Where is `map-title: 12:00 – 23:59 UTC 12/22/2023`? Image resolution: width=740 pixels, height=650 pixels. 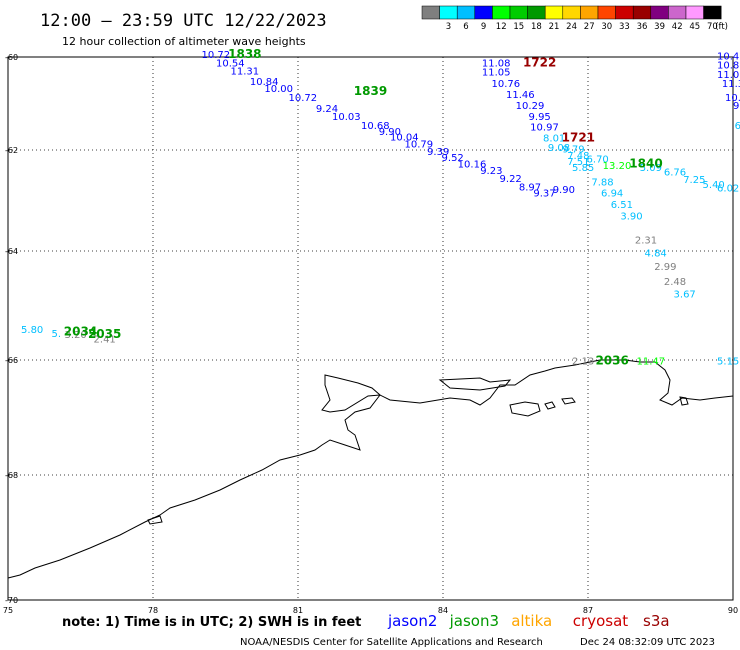
map-title: 12:00 – 23:59 UTC 12/22/2023 is located at coordinates (183, 21).